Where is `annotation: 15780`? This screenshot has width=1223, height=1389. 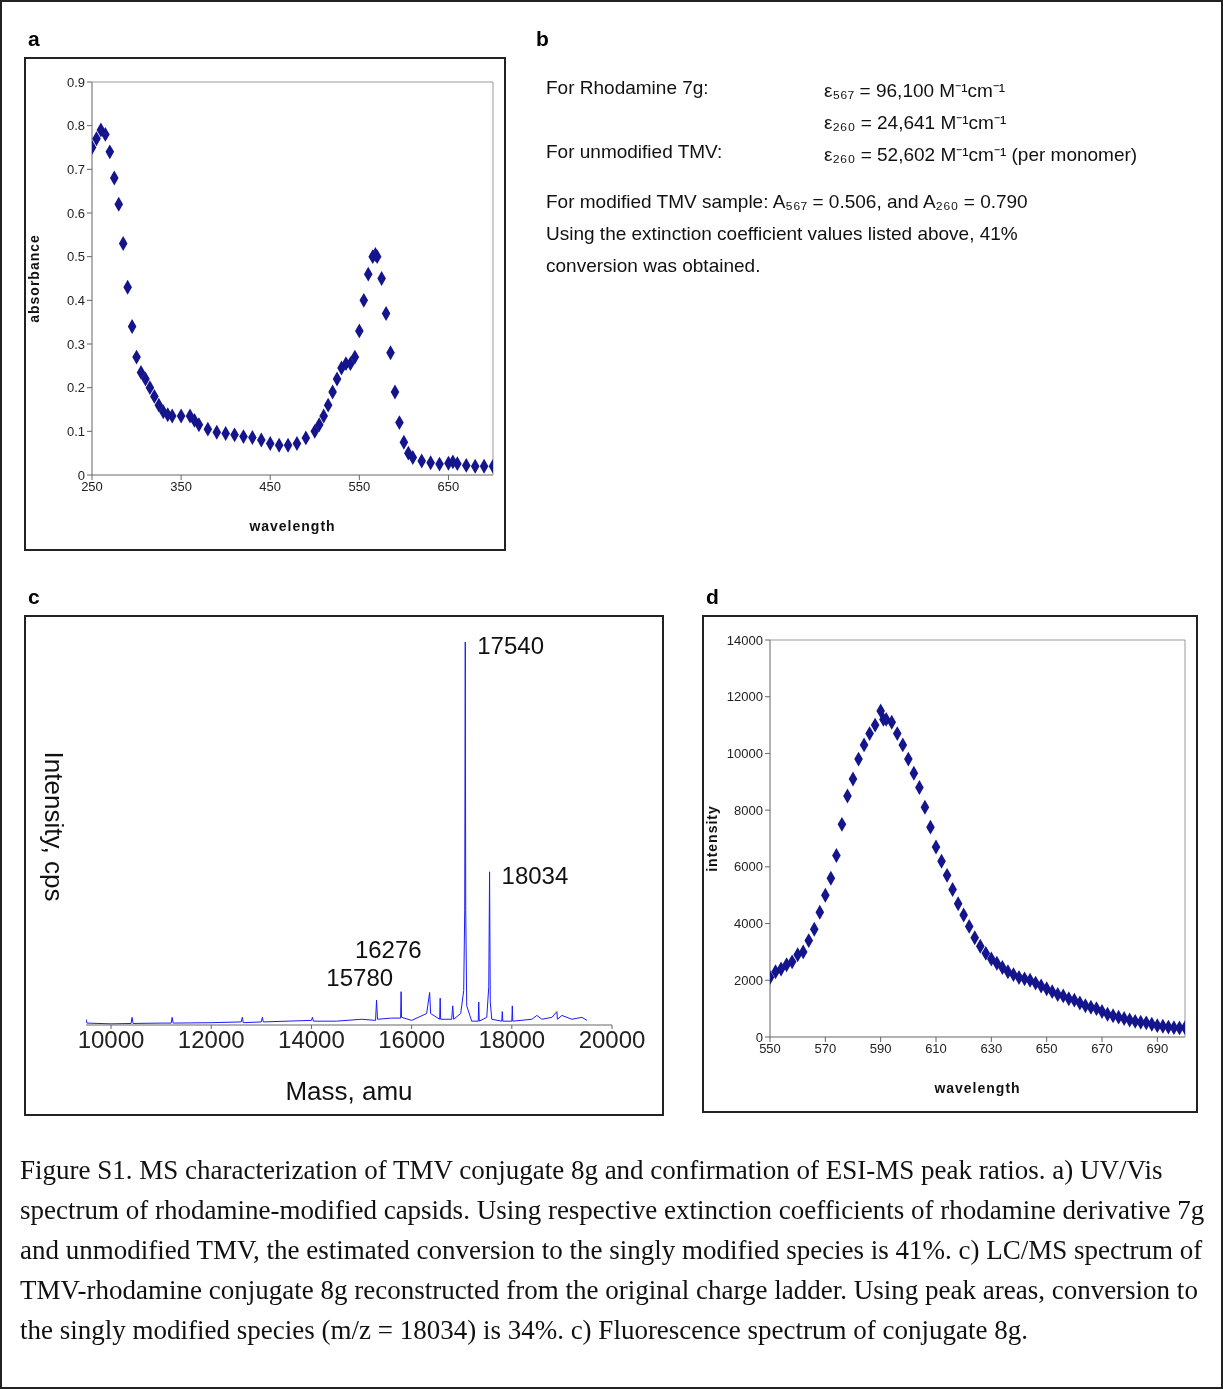
annotation: 15780 is located at coordinates (360, 977).